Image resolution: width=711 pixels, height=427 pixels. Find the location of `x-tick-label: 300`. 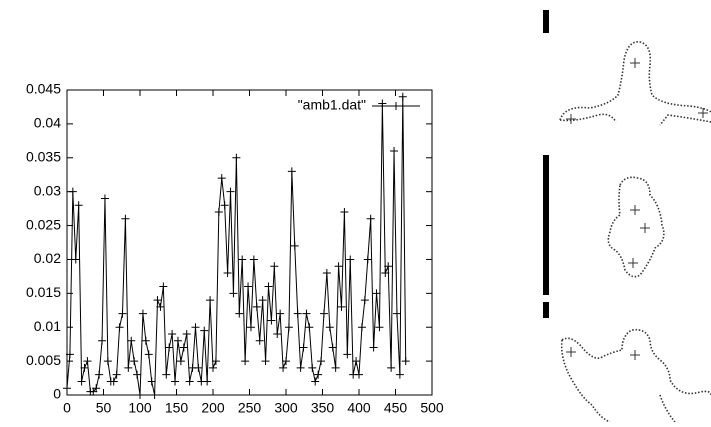

x-tick-label: 300 is located at coordinates (286, 408).